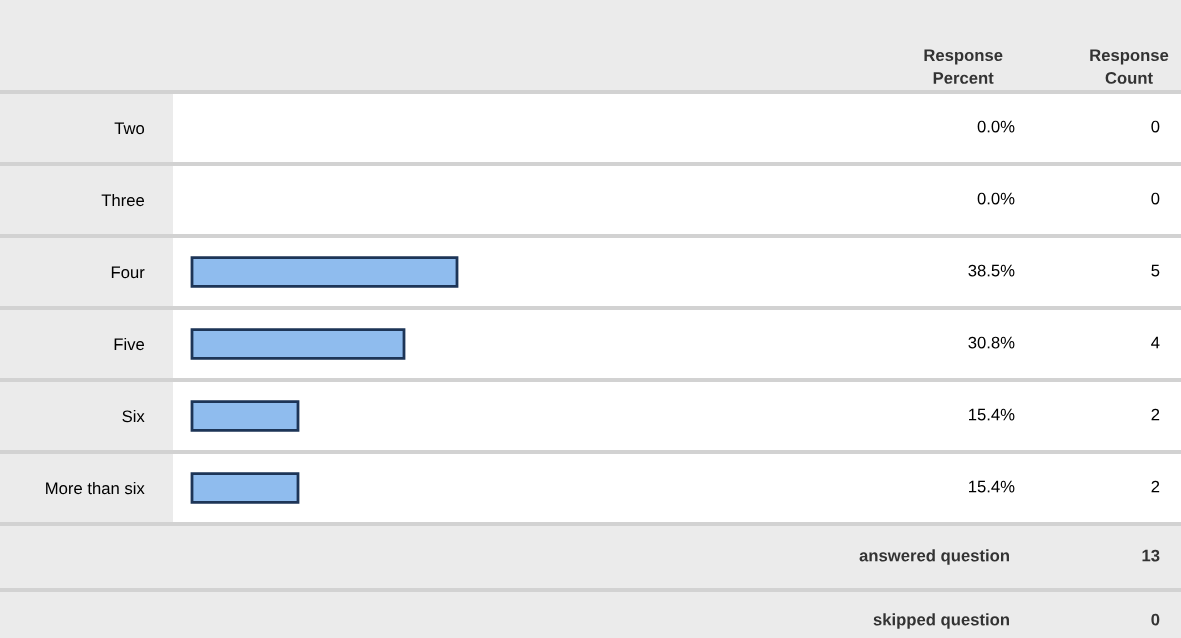 This screenshot has height=638, width=1181. Describe the element at coordinates (95, 488) in the screenshot. I see `y-tick-label: More than six` at that location.